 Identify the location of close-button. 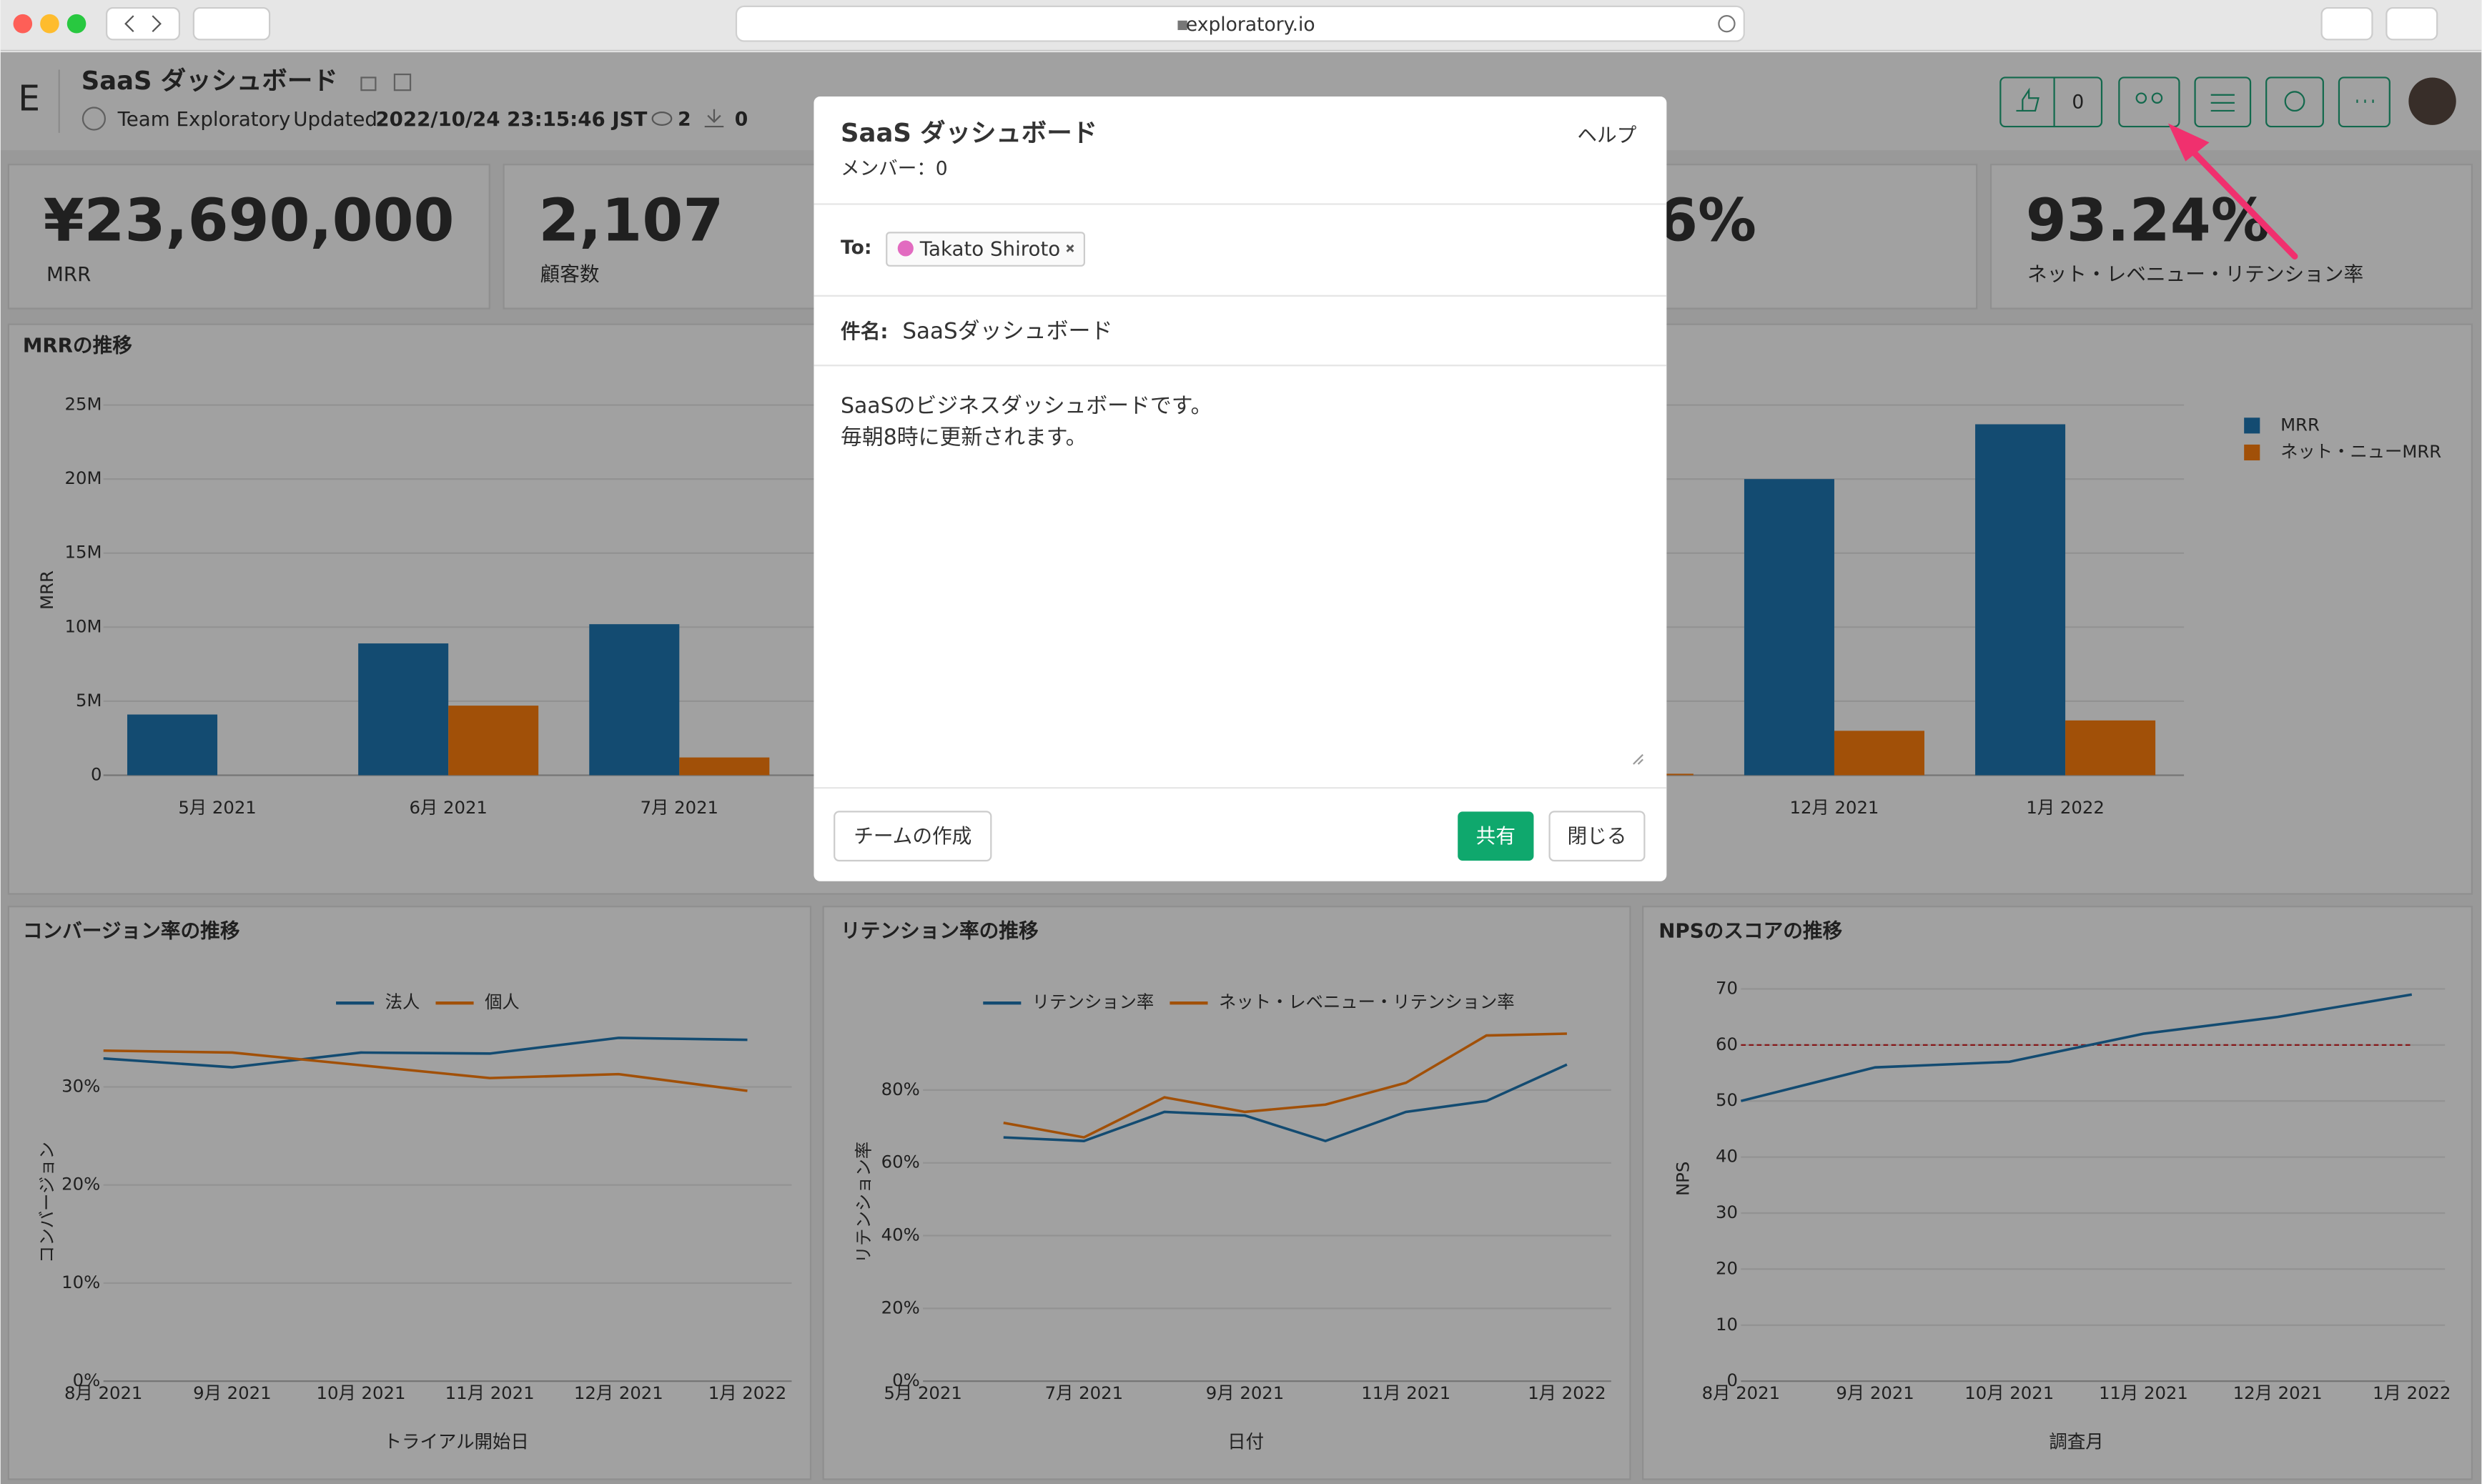
(1597, 836).